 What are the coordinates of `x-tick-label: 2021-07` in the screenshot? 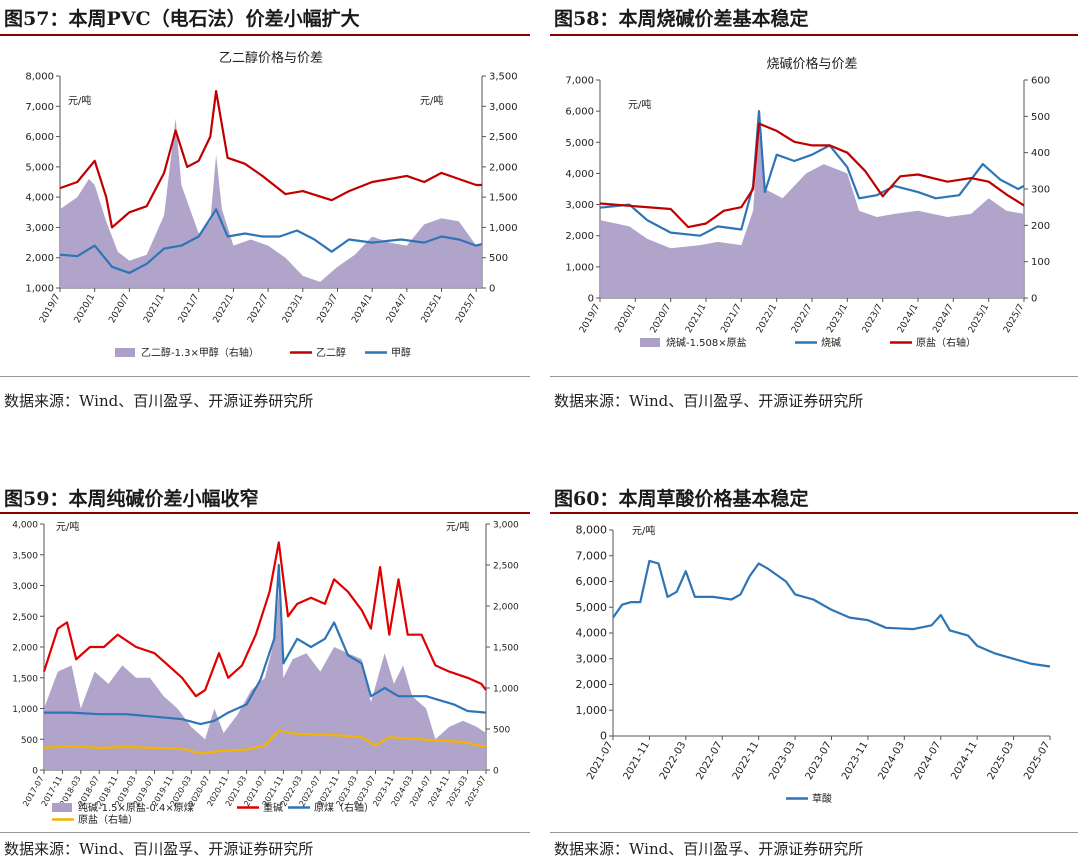 It's located at (600, 761).